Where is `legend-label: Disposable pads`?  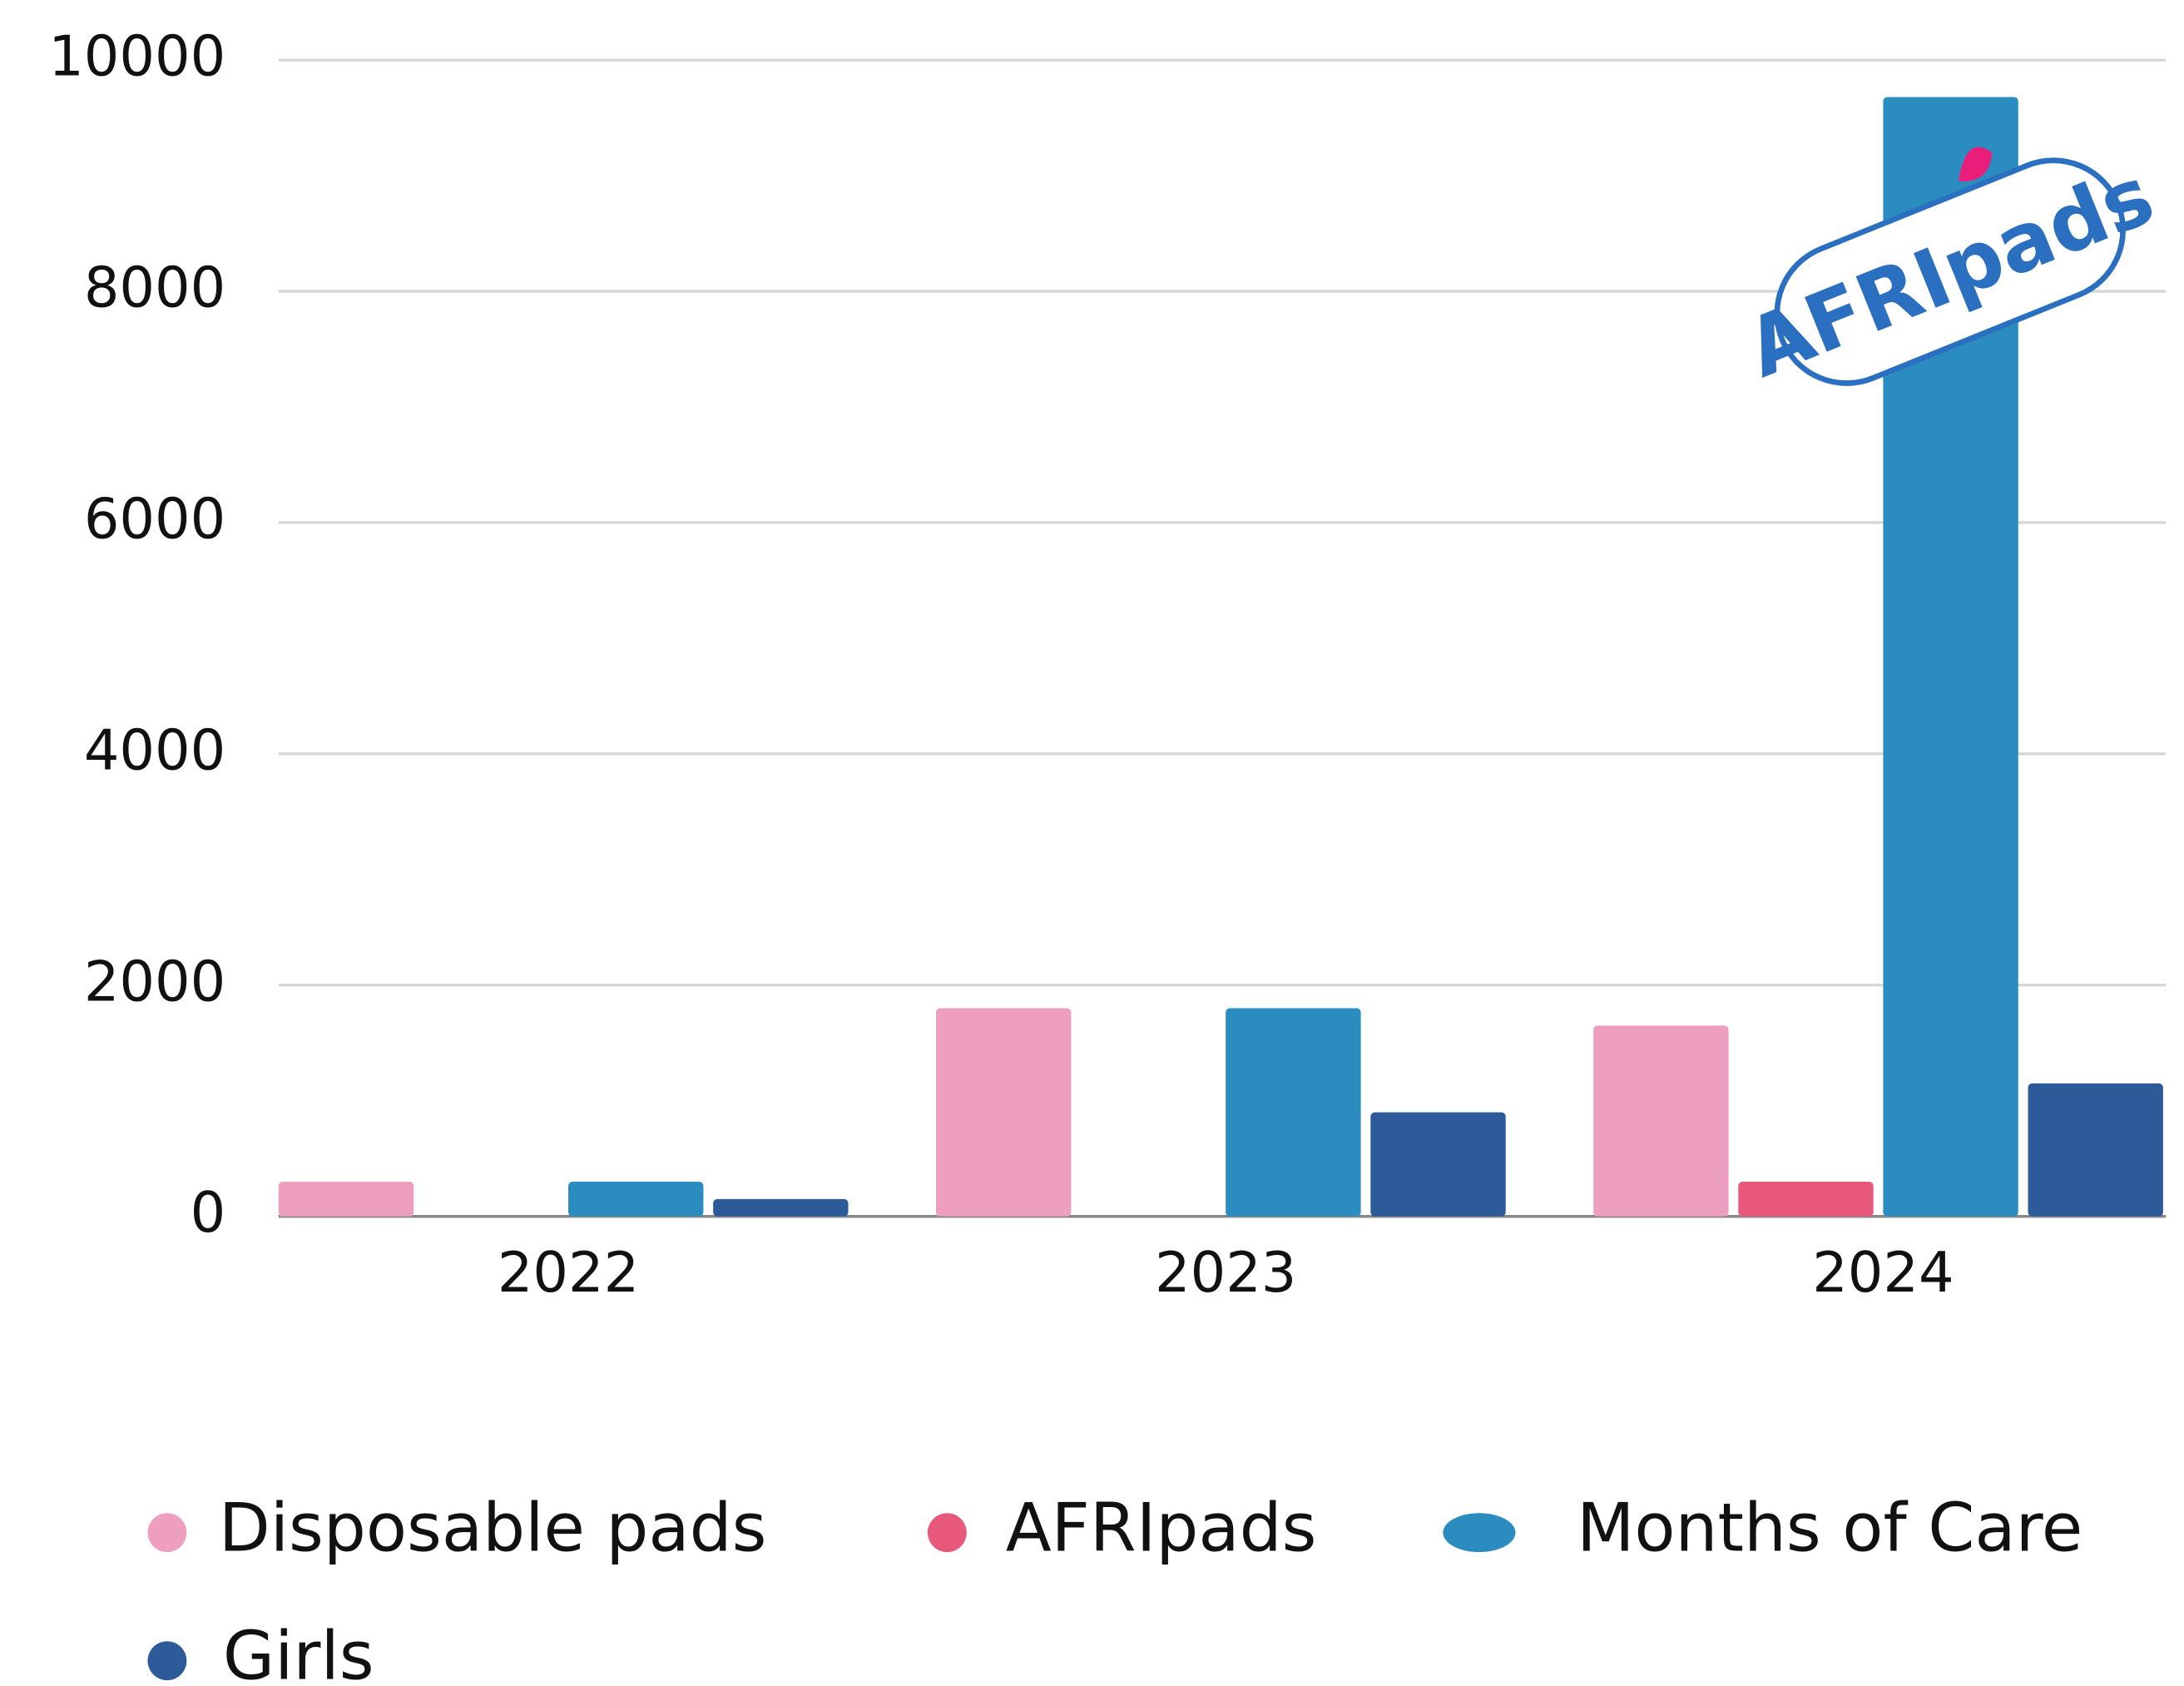 legend-label: Disposable pads is located at coordinates (493, 1528).